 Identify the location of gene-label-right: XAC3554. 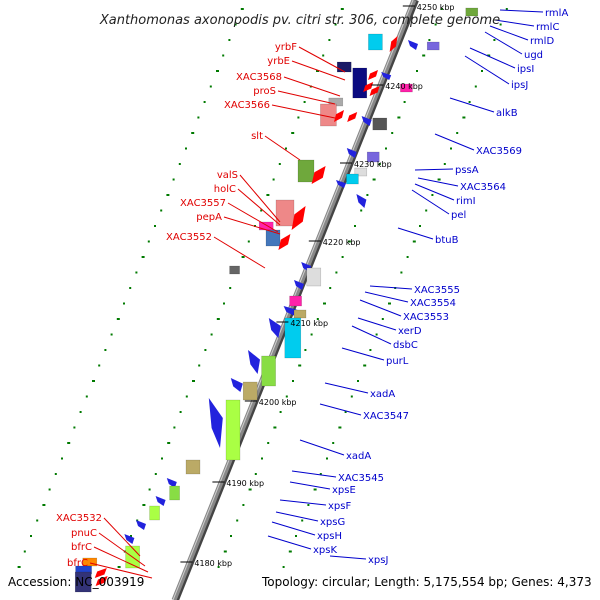
(433, 303).